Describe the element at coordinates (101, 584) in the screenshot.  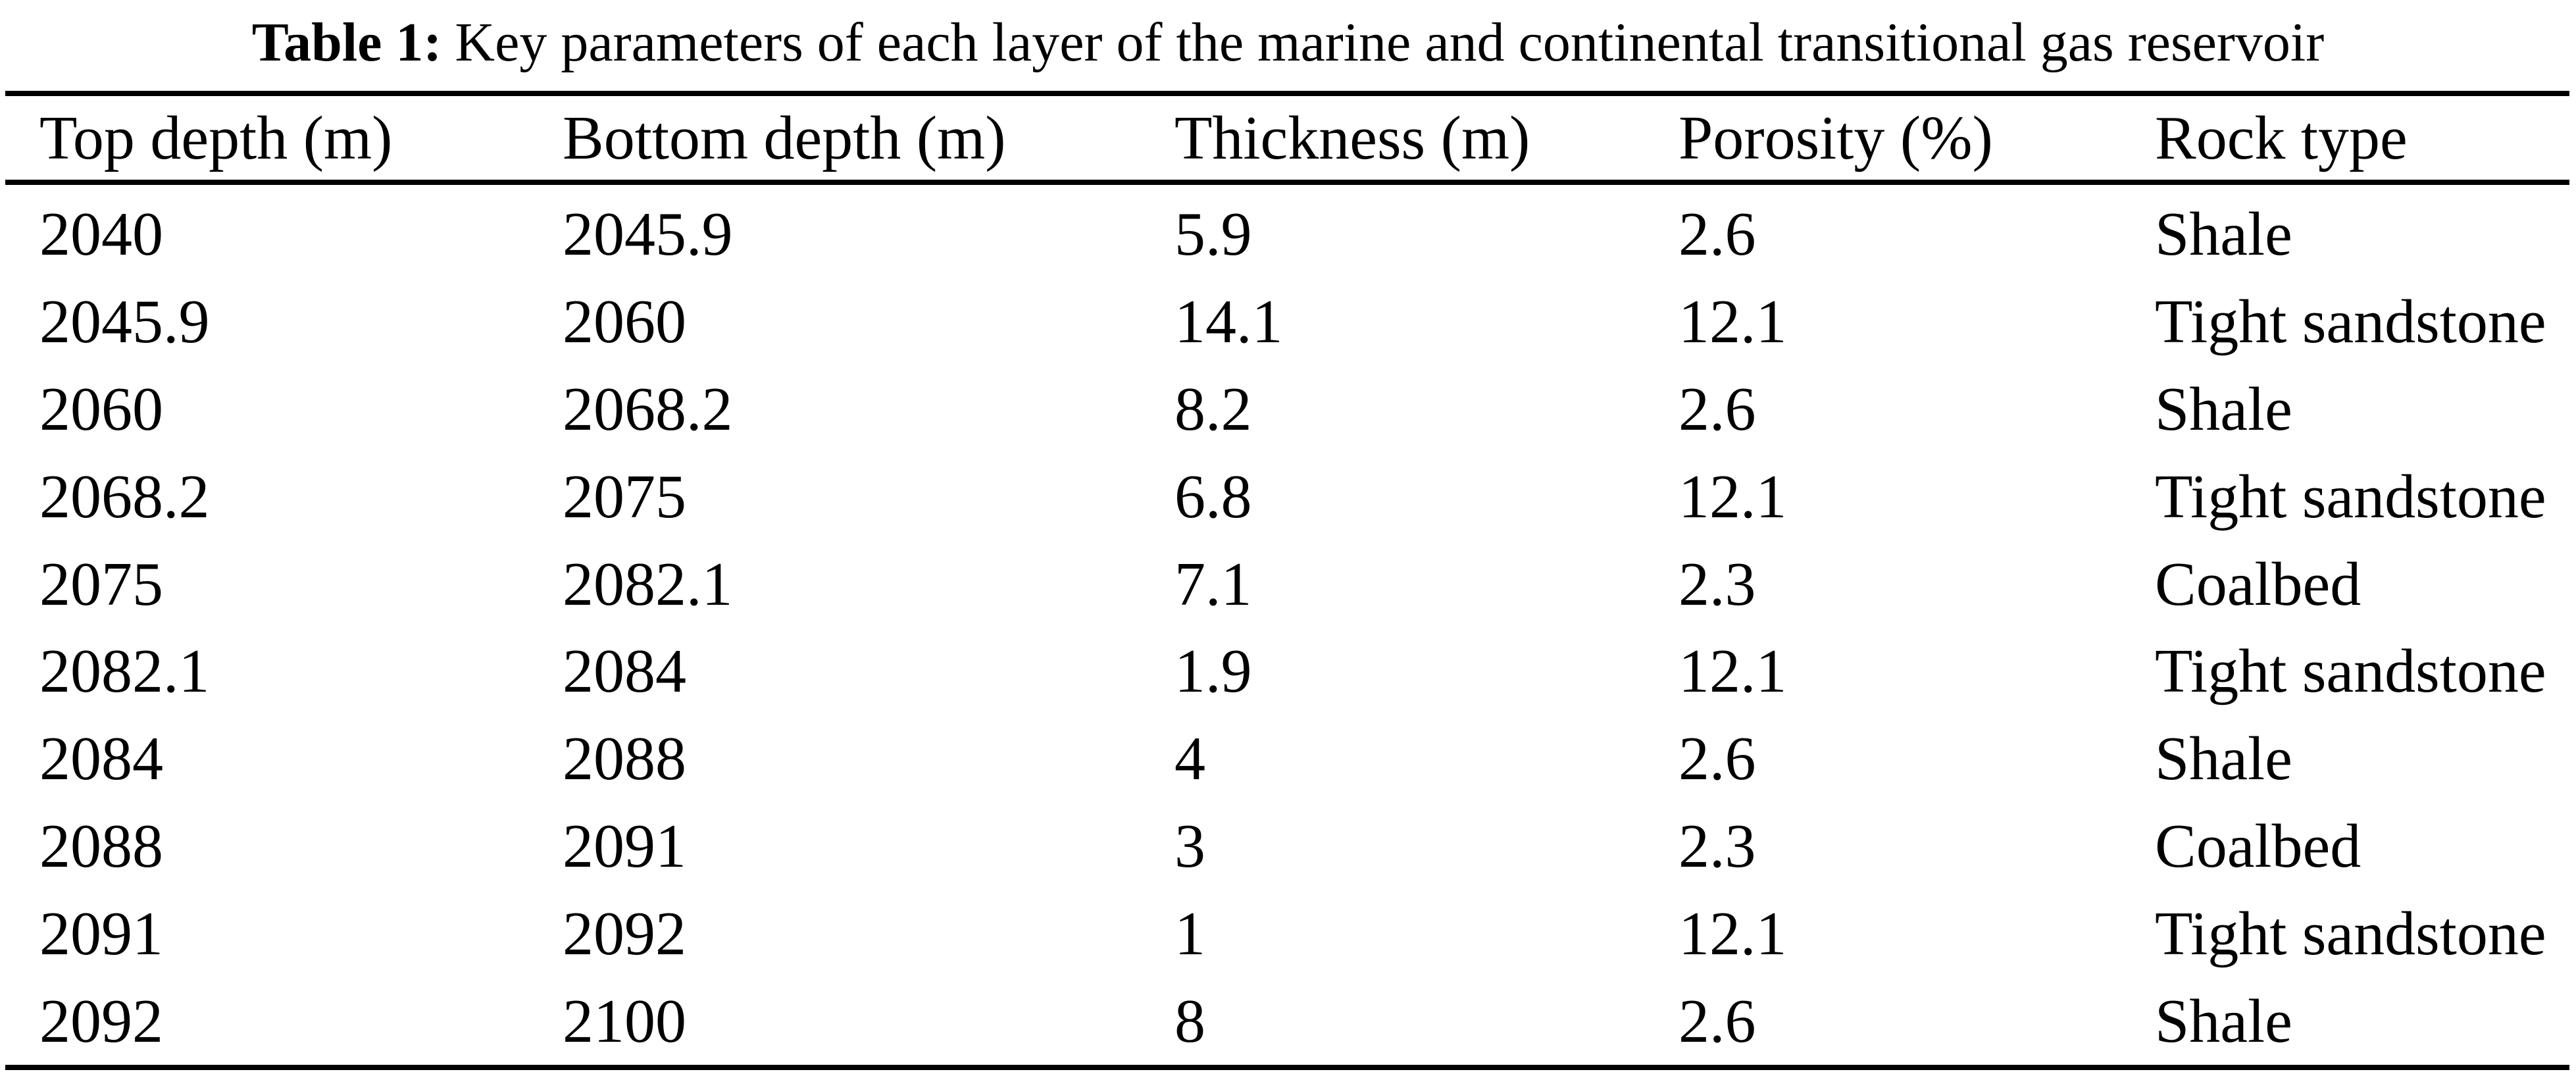
I see `cell-top-depth: 2075` at that location.